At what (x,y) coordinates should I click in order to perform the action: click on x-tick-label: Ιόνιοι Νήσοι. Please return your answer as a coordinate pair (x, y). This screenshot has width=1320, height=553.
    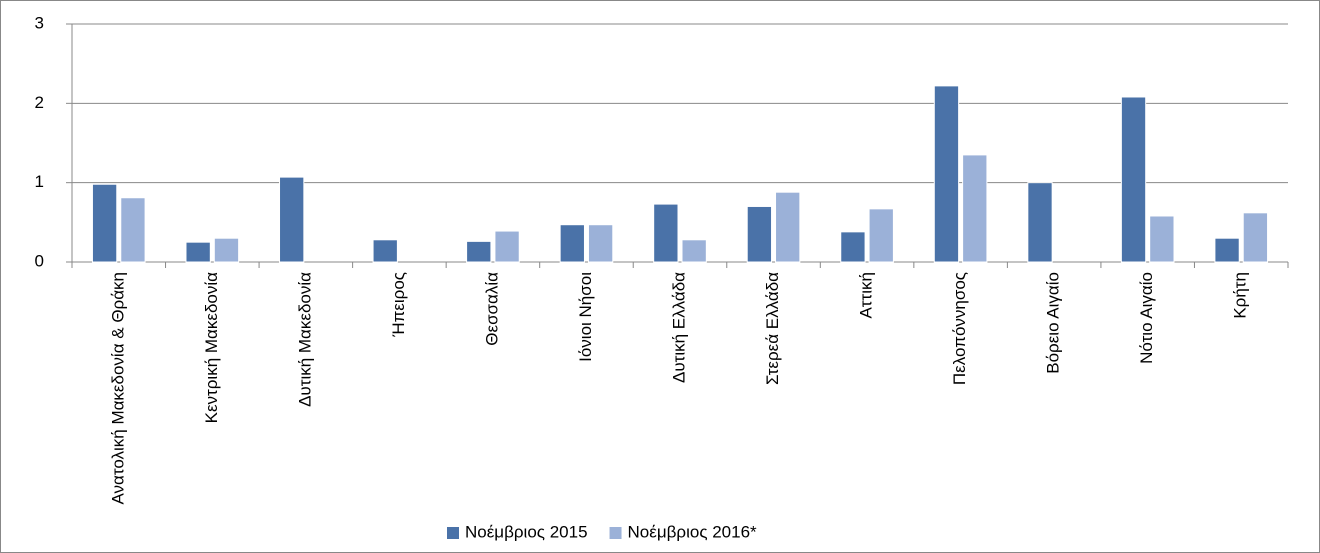
    Looking at the image, I should click on (585, 317).